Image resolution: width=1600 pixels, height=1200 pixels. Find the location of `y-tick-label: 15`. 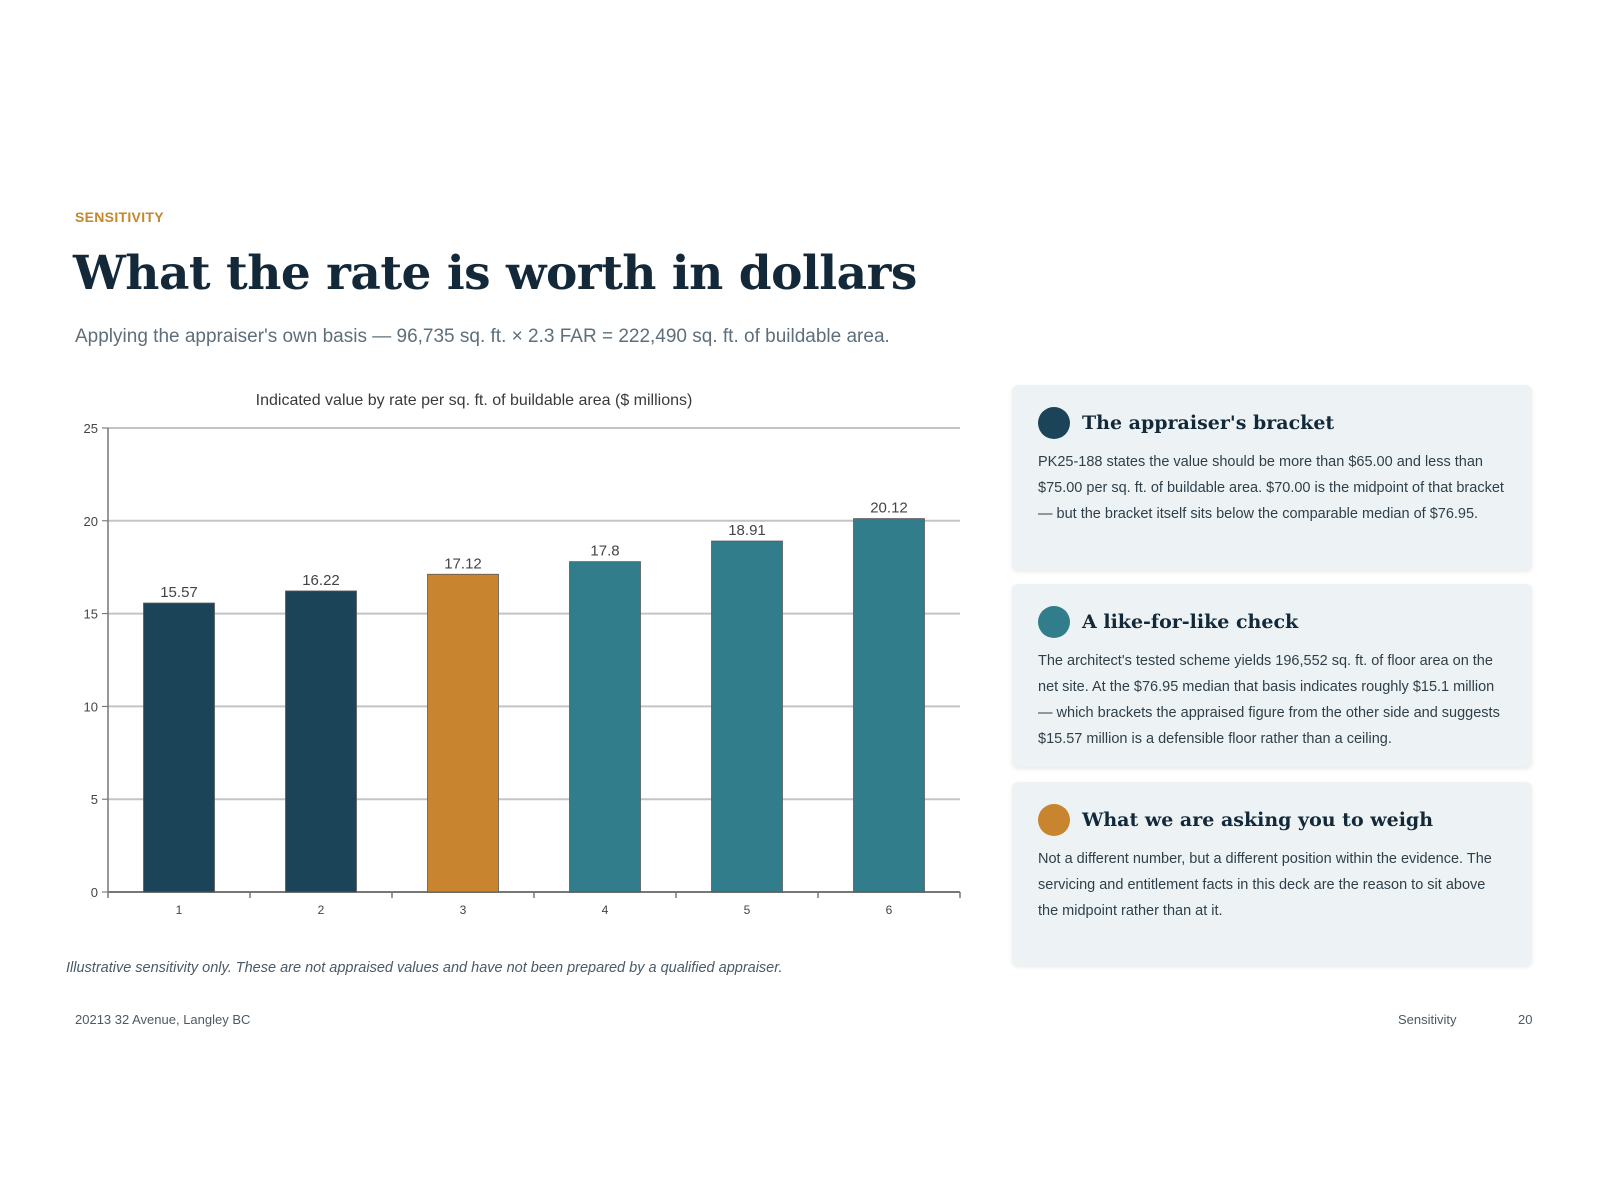

y-tick-label: 15 is located at coordinates (91, 614).